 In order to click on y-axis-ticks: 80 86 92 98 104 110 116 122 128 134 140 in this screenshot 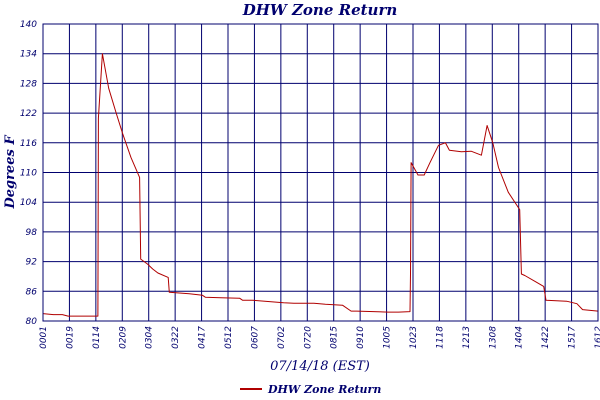, I will do `click(28, 173)`.